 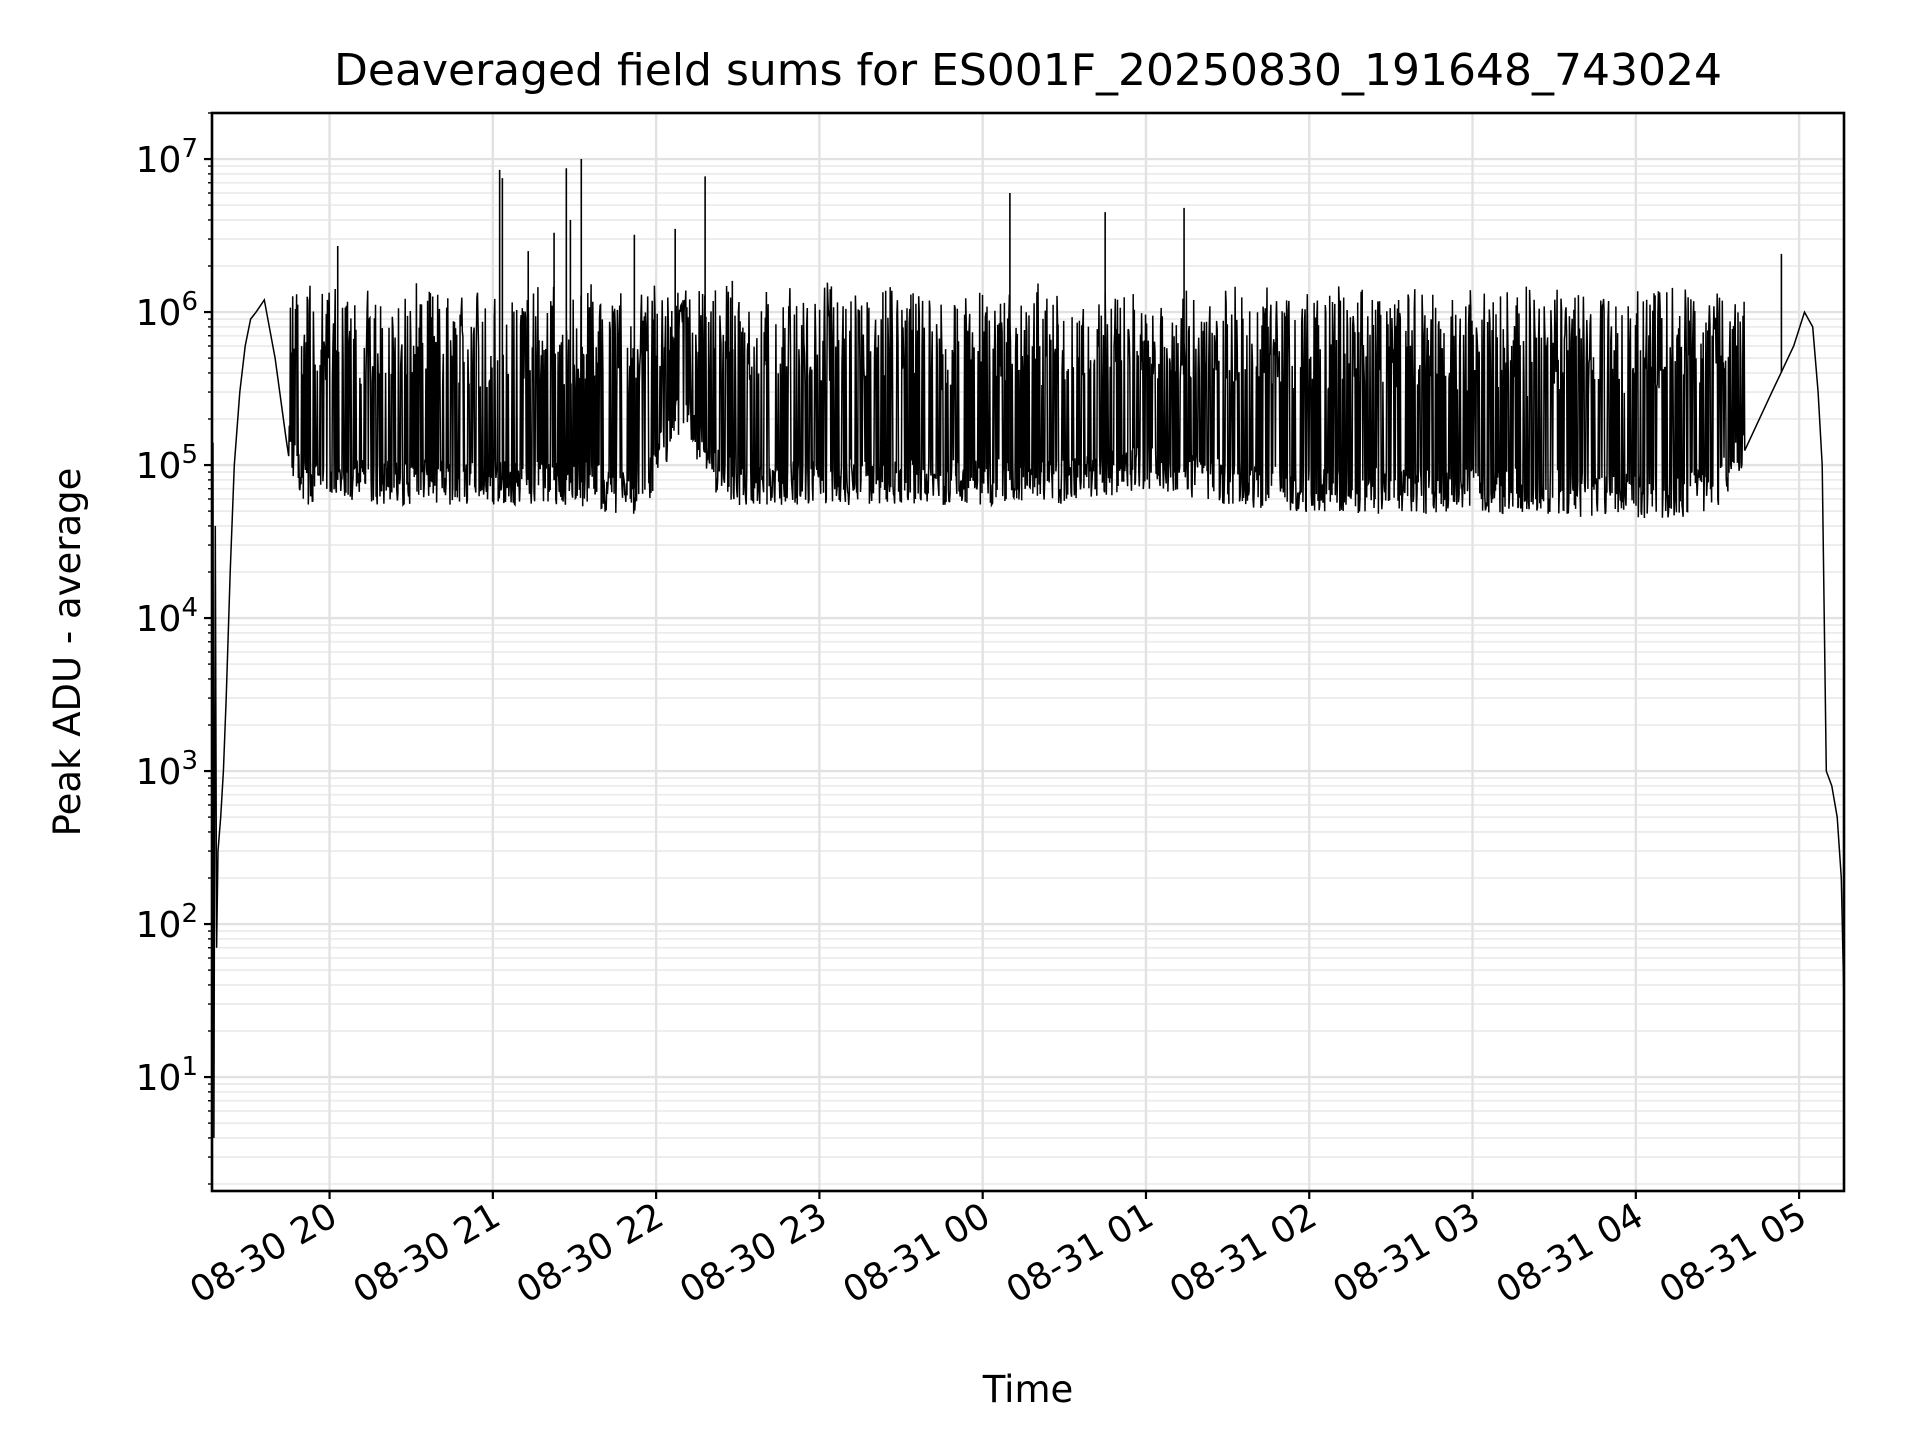 I want to click on y-tick-label: 10⁵, so click(x=167, y=463).